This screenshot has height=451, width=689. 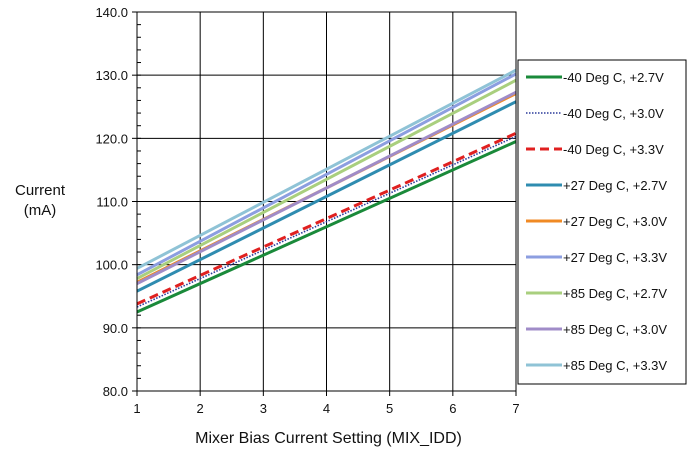 What do you see at coordinates (263, 408) in the screenshot?
I see `x-tick-label: 3` at bounding box center [263, 408].